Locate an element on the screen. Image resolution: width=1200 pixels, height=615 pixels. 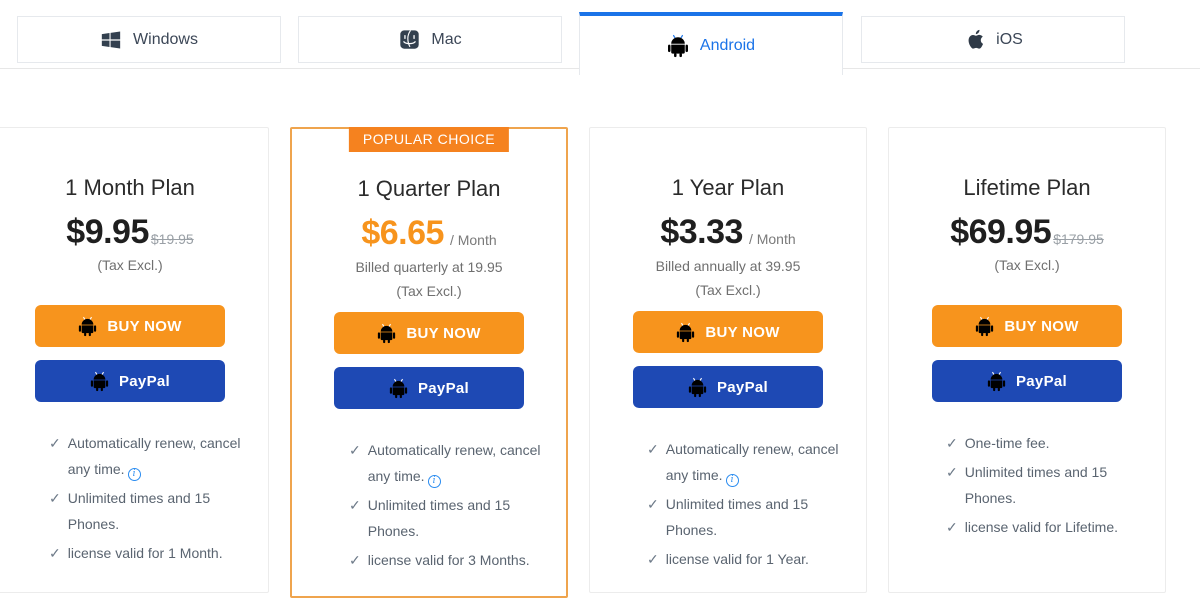
price-row: $9.95 $19.95 is located at coordinates (134, 232).